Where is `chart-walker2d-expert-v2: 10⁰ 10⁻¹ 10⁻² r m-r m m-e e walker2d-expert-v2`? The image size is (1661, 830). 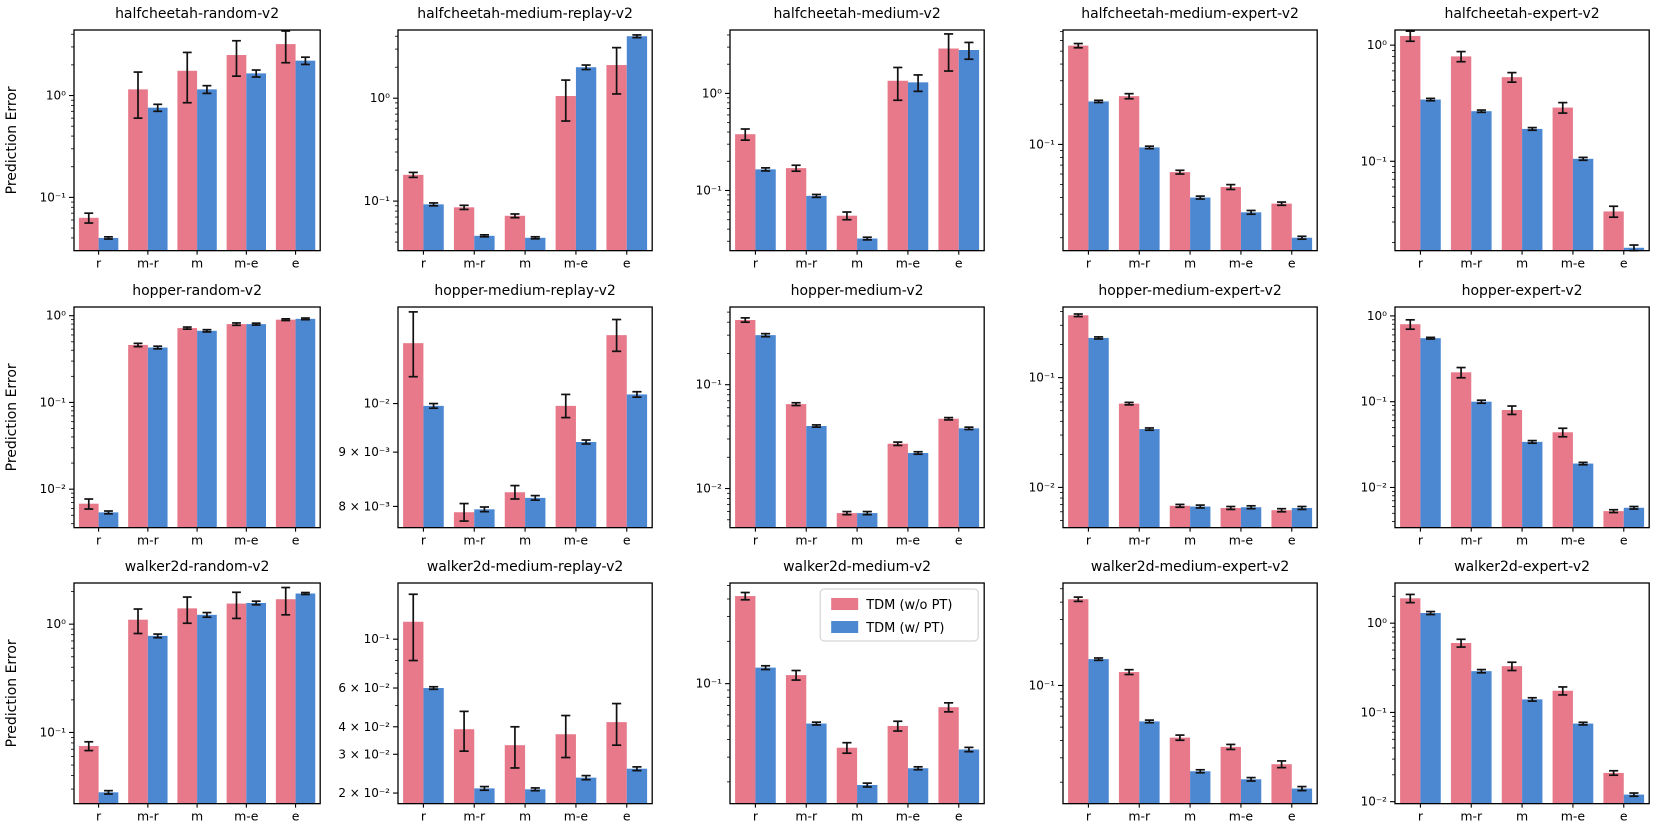 chart-walker2d-expert-v2: 10⁰ 10⁻¹ 10⁻² r m-r m m-e e walker2d-expert-v2 is located at coordinates (1505, 691).